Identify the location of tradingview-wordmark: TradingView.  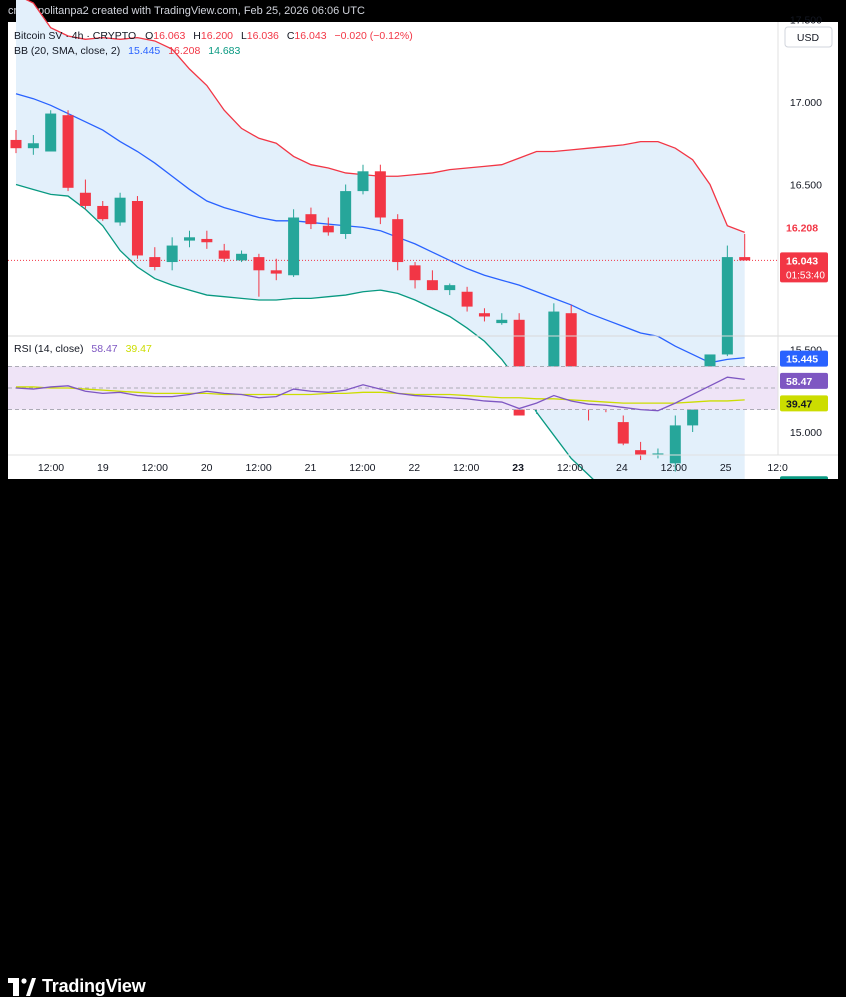
(94, 986).